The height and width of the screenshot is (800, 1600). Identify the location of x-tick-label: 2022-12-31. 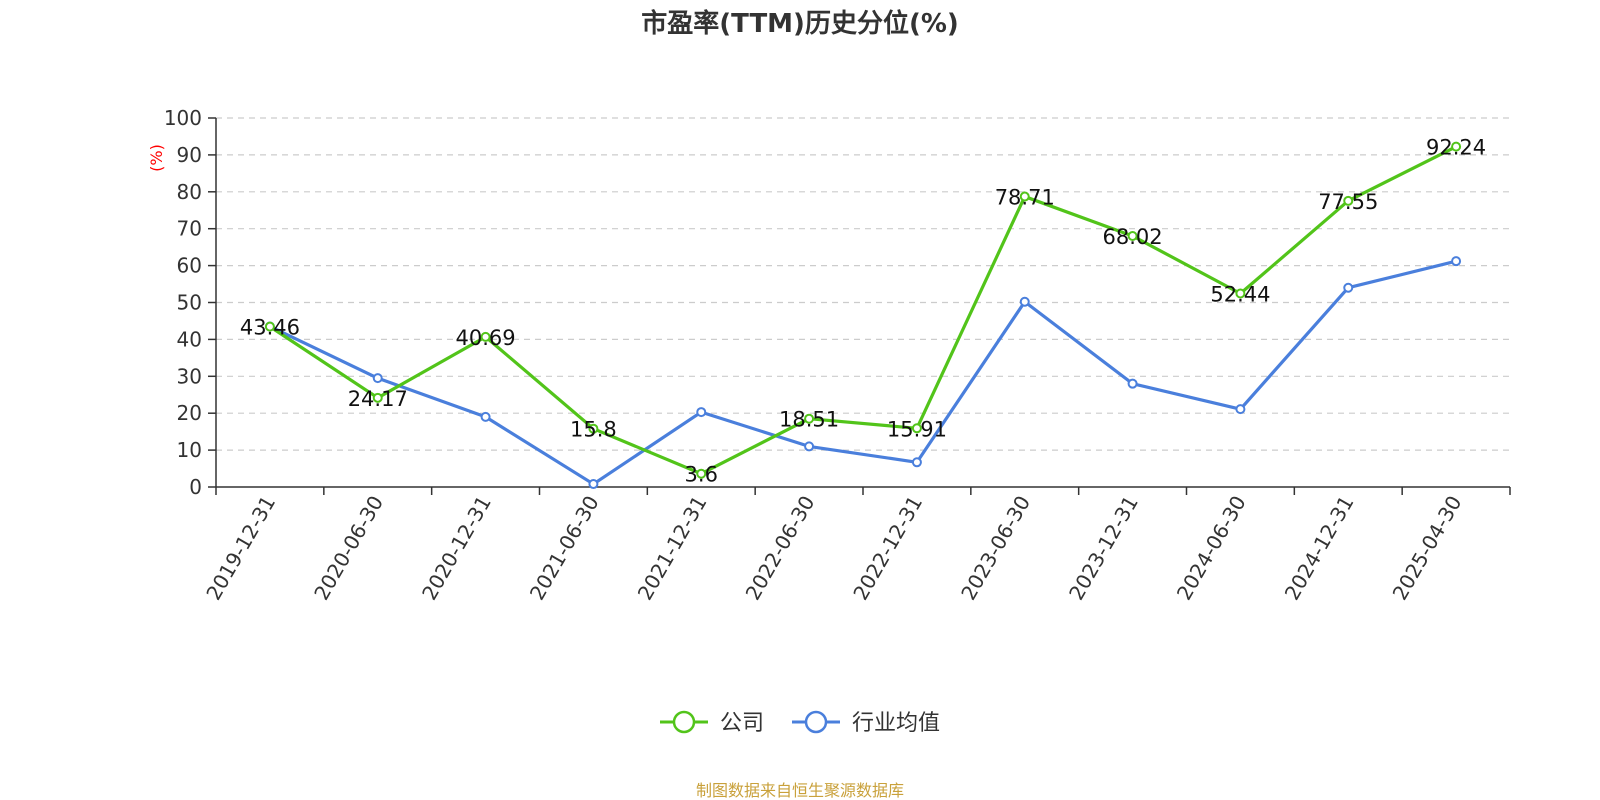
(887, 548).